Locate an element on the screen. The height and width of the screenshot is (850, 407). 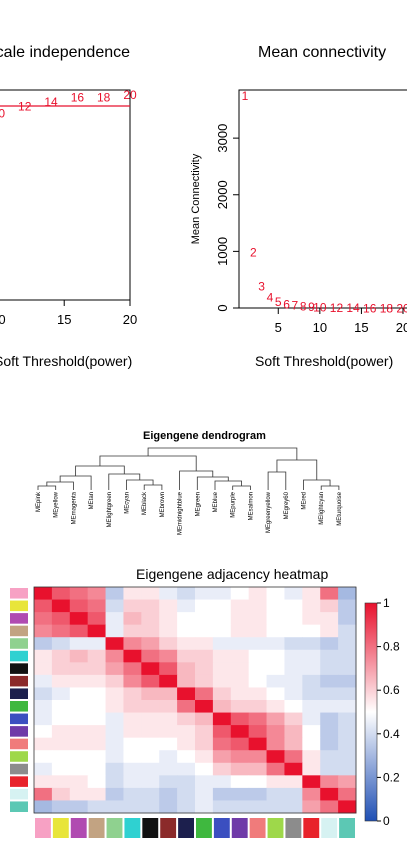
dendrogram-leaf-label: MEmagenta is located at coordinates (74, 507).